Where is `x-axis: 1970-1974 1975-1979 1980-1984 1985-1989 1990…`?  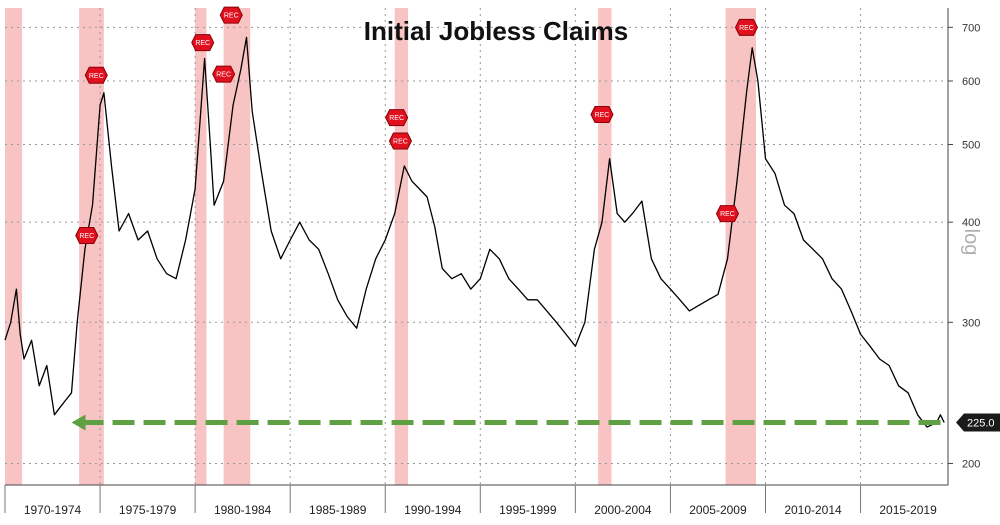 x-axis: 1970-1974 1975-1979 1980-1984 1985-1989 1990… is located at coordinates (470, 501).